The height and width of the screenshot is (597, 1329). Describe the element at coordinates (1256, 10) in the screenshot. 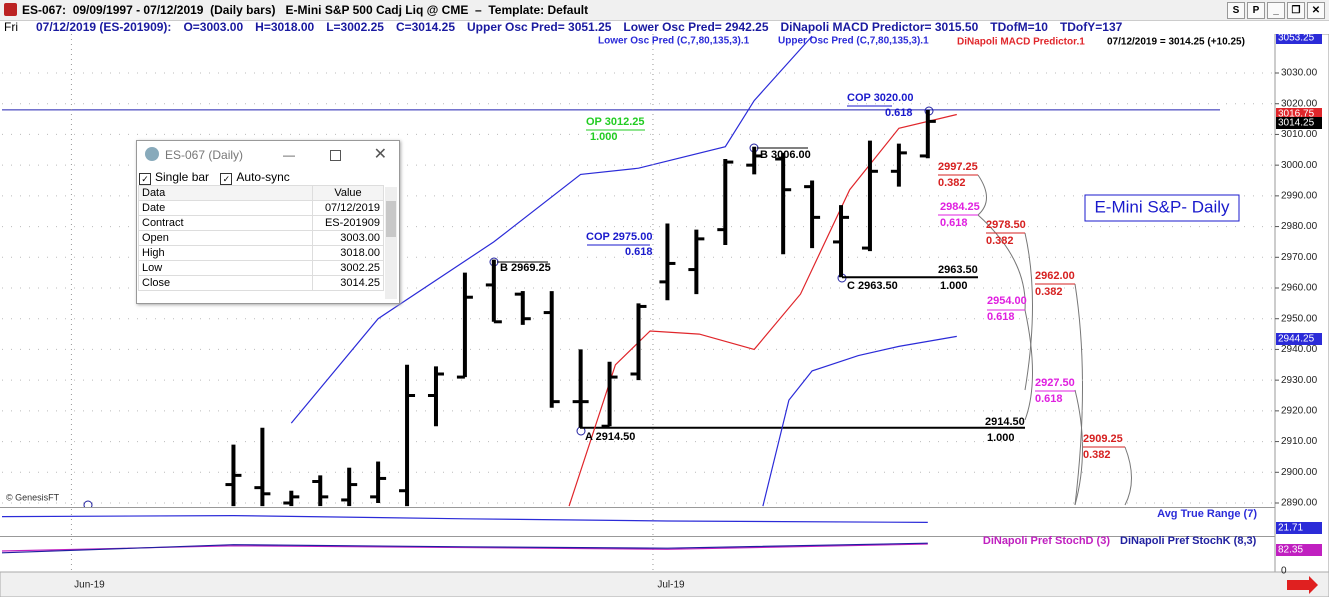

I see `p-button: P` at that location.